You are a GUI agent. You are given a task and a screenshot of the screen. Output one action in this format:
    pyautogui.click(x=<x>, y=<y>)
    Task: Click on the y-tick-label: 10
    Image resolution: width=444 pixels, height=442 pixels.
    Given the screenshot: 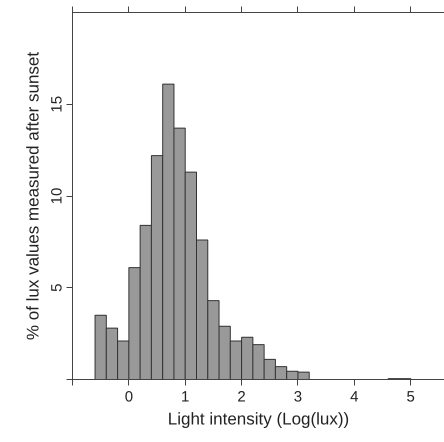 What is the action you would take?
    pyautogui.click(x=57, y=196)
    